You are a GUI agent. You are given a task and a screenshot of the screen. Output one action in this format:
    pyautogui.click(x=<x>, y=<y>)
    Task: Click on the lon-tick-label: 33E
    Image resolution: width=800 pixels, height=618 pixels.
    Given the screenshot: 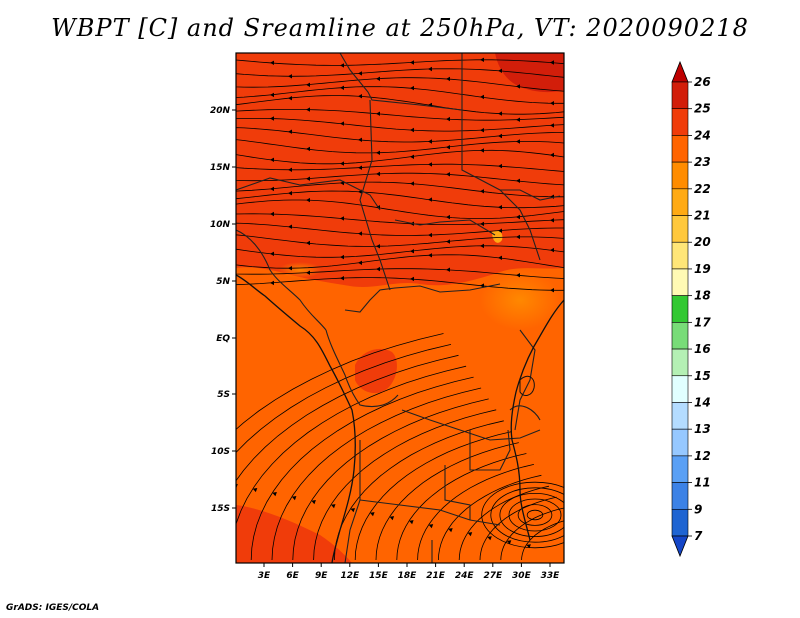 What is the action you would take?
    pyautogui.click(x=551, y=576)
    